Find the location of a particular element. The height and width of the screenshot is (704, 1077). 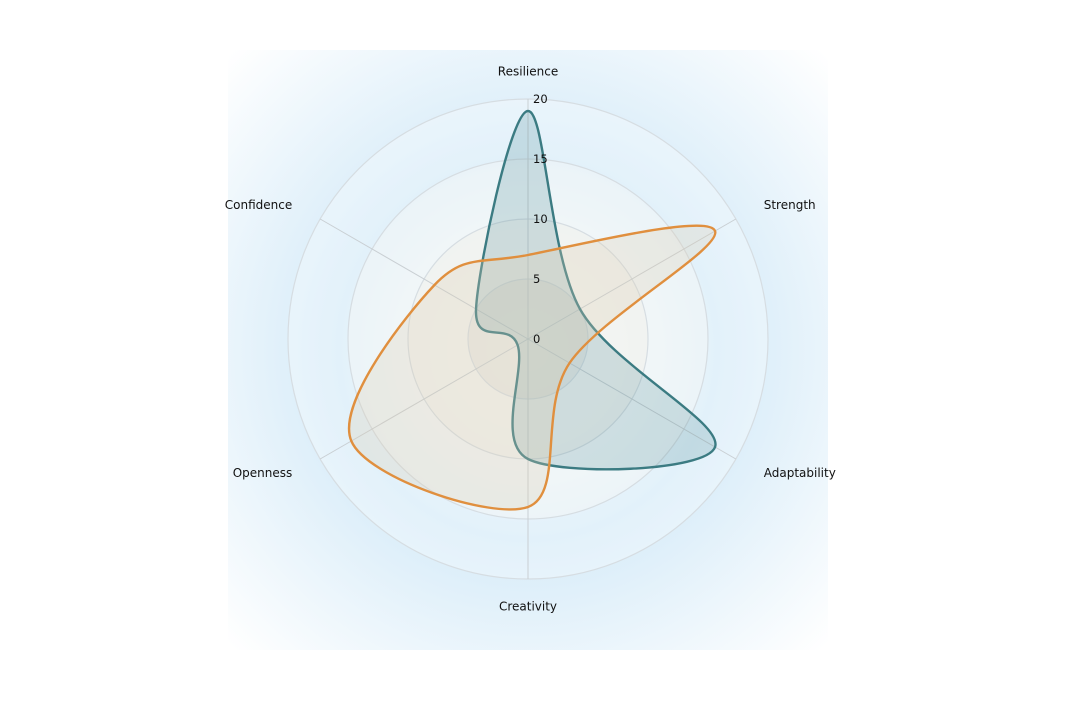

radial-tick-label-0: 0 is located at coordinates (536, 339).